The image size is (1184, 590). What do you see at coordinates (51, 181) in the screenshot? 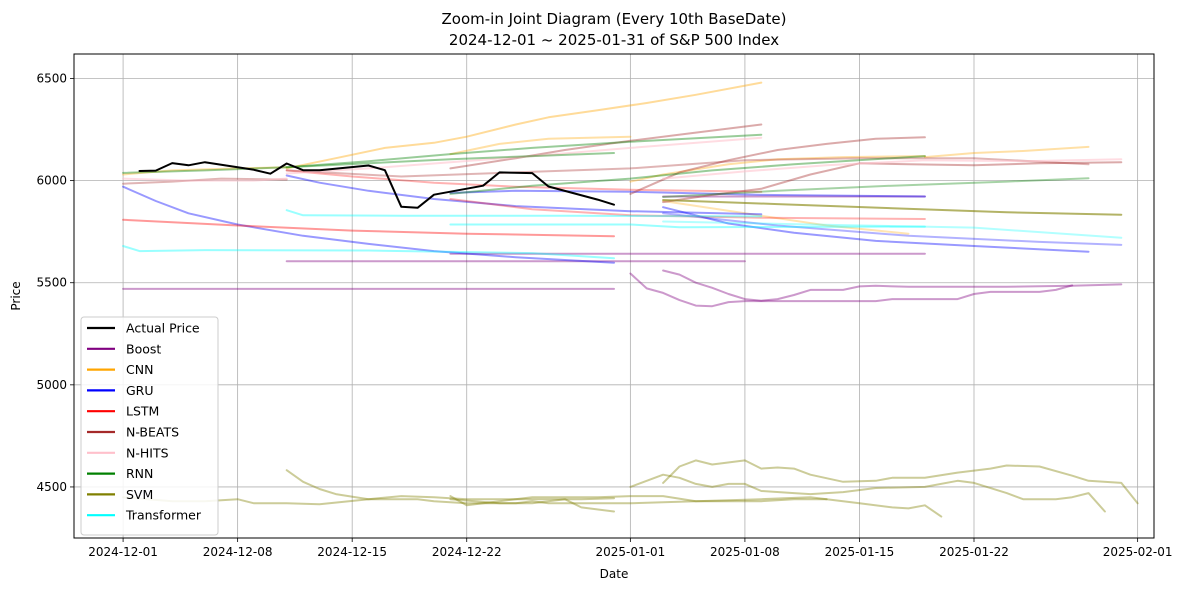
I see `y-tick-label: 6000` at bounding box center [51, 181].